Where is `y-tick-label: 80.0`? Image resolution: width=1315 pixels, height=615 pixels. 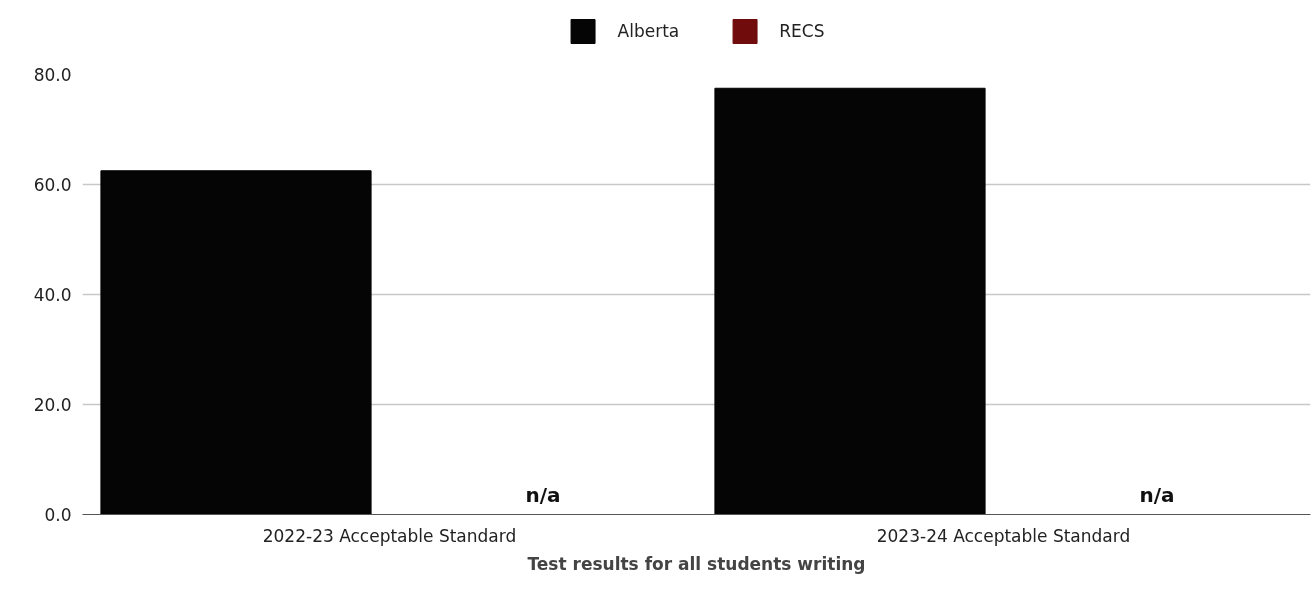
y-tick-label: 80.0 is located at coordinates (52, 75).